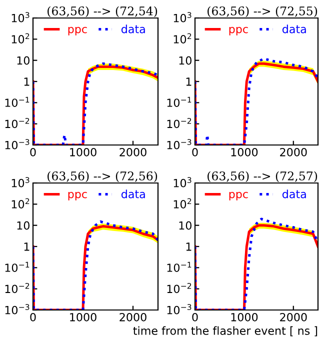 The width and height of the screenshot is (320, 350). Describe the element at coordinates (225, 331) in the screenshot. I see `x-axis-title: time from the flasher event [ ns ]` at that location.